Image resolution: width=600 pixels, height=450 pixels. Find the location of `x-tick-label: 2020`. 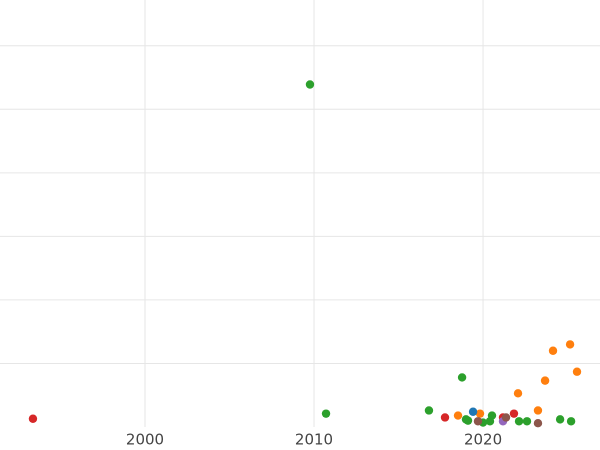

x-tick-label: 2020 is located at coordinates (483, 440).